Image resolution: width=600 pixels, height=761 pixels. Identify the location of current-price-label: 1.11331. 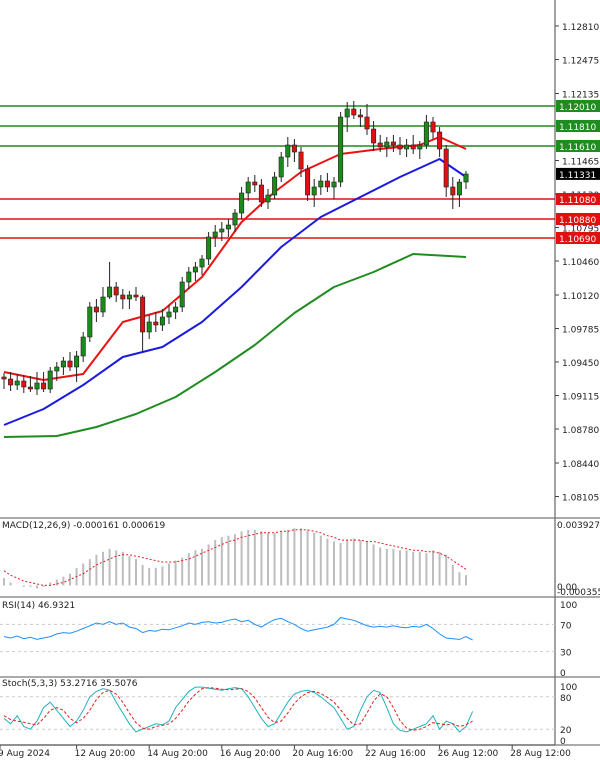
(577, 176).